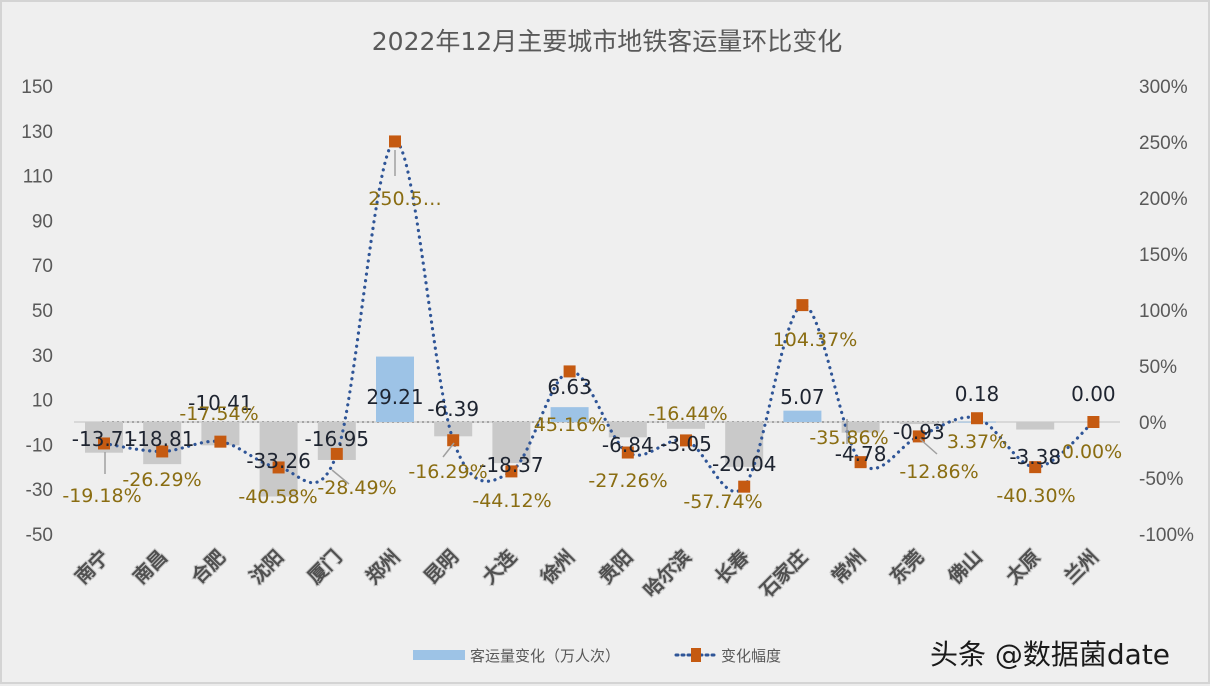 The height and width of the screenshot is (686, 1210). Describe the element at coordinates (150, 567) in the screenshot. I see `category-label: 南昌` at that location.